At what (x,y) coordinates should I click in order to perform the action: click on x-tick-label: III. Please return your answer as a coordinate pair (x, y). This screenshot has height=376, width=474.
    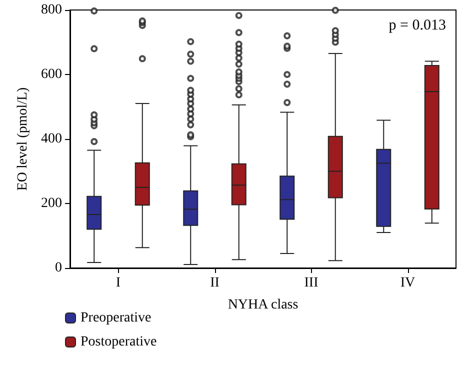
    Looking at the image, I should click on (311, 283).